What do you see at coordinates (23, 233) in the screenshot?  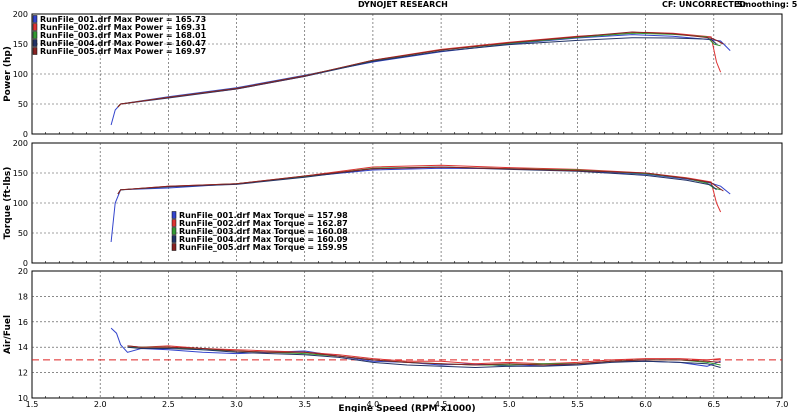 I see `torque-y-tick-label: 50` at bounding box center [23, 233].